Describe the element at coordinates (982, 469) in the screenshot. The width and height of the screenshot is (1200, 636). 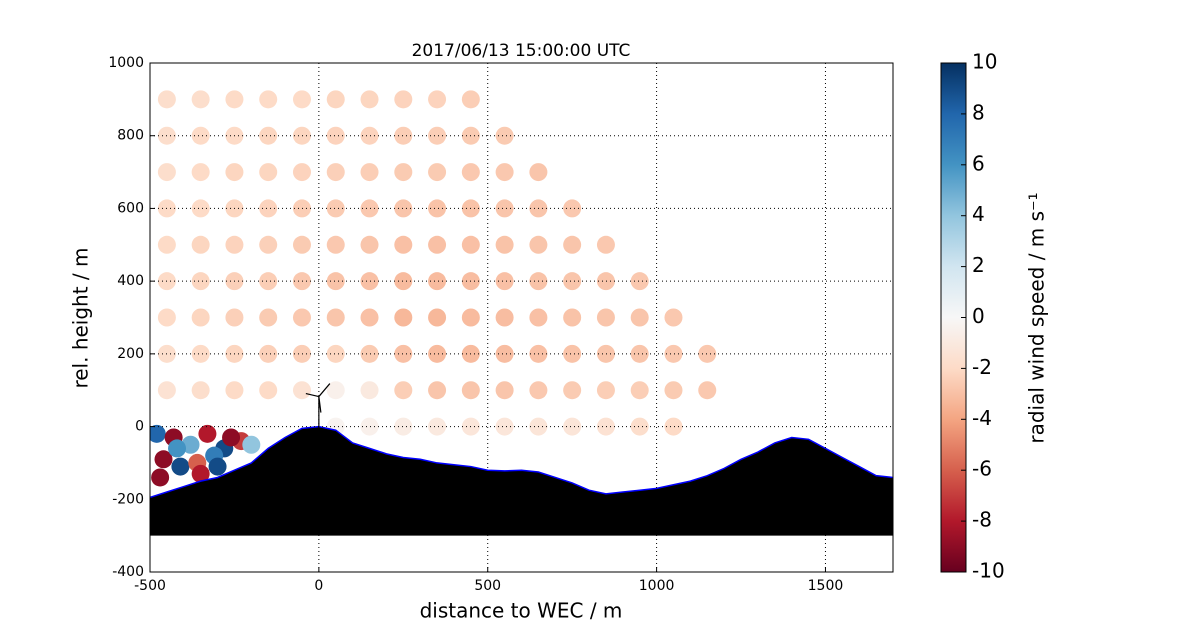
I see `colorbar-tick-label: -6` at that location.